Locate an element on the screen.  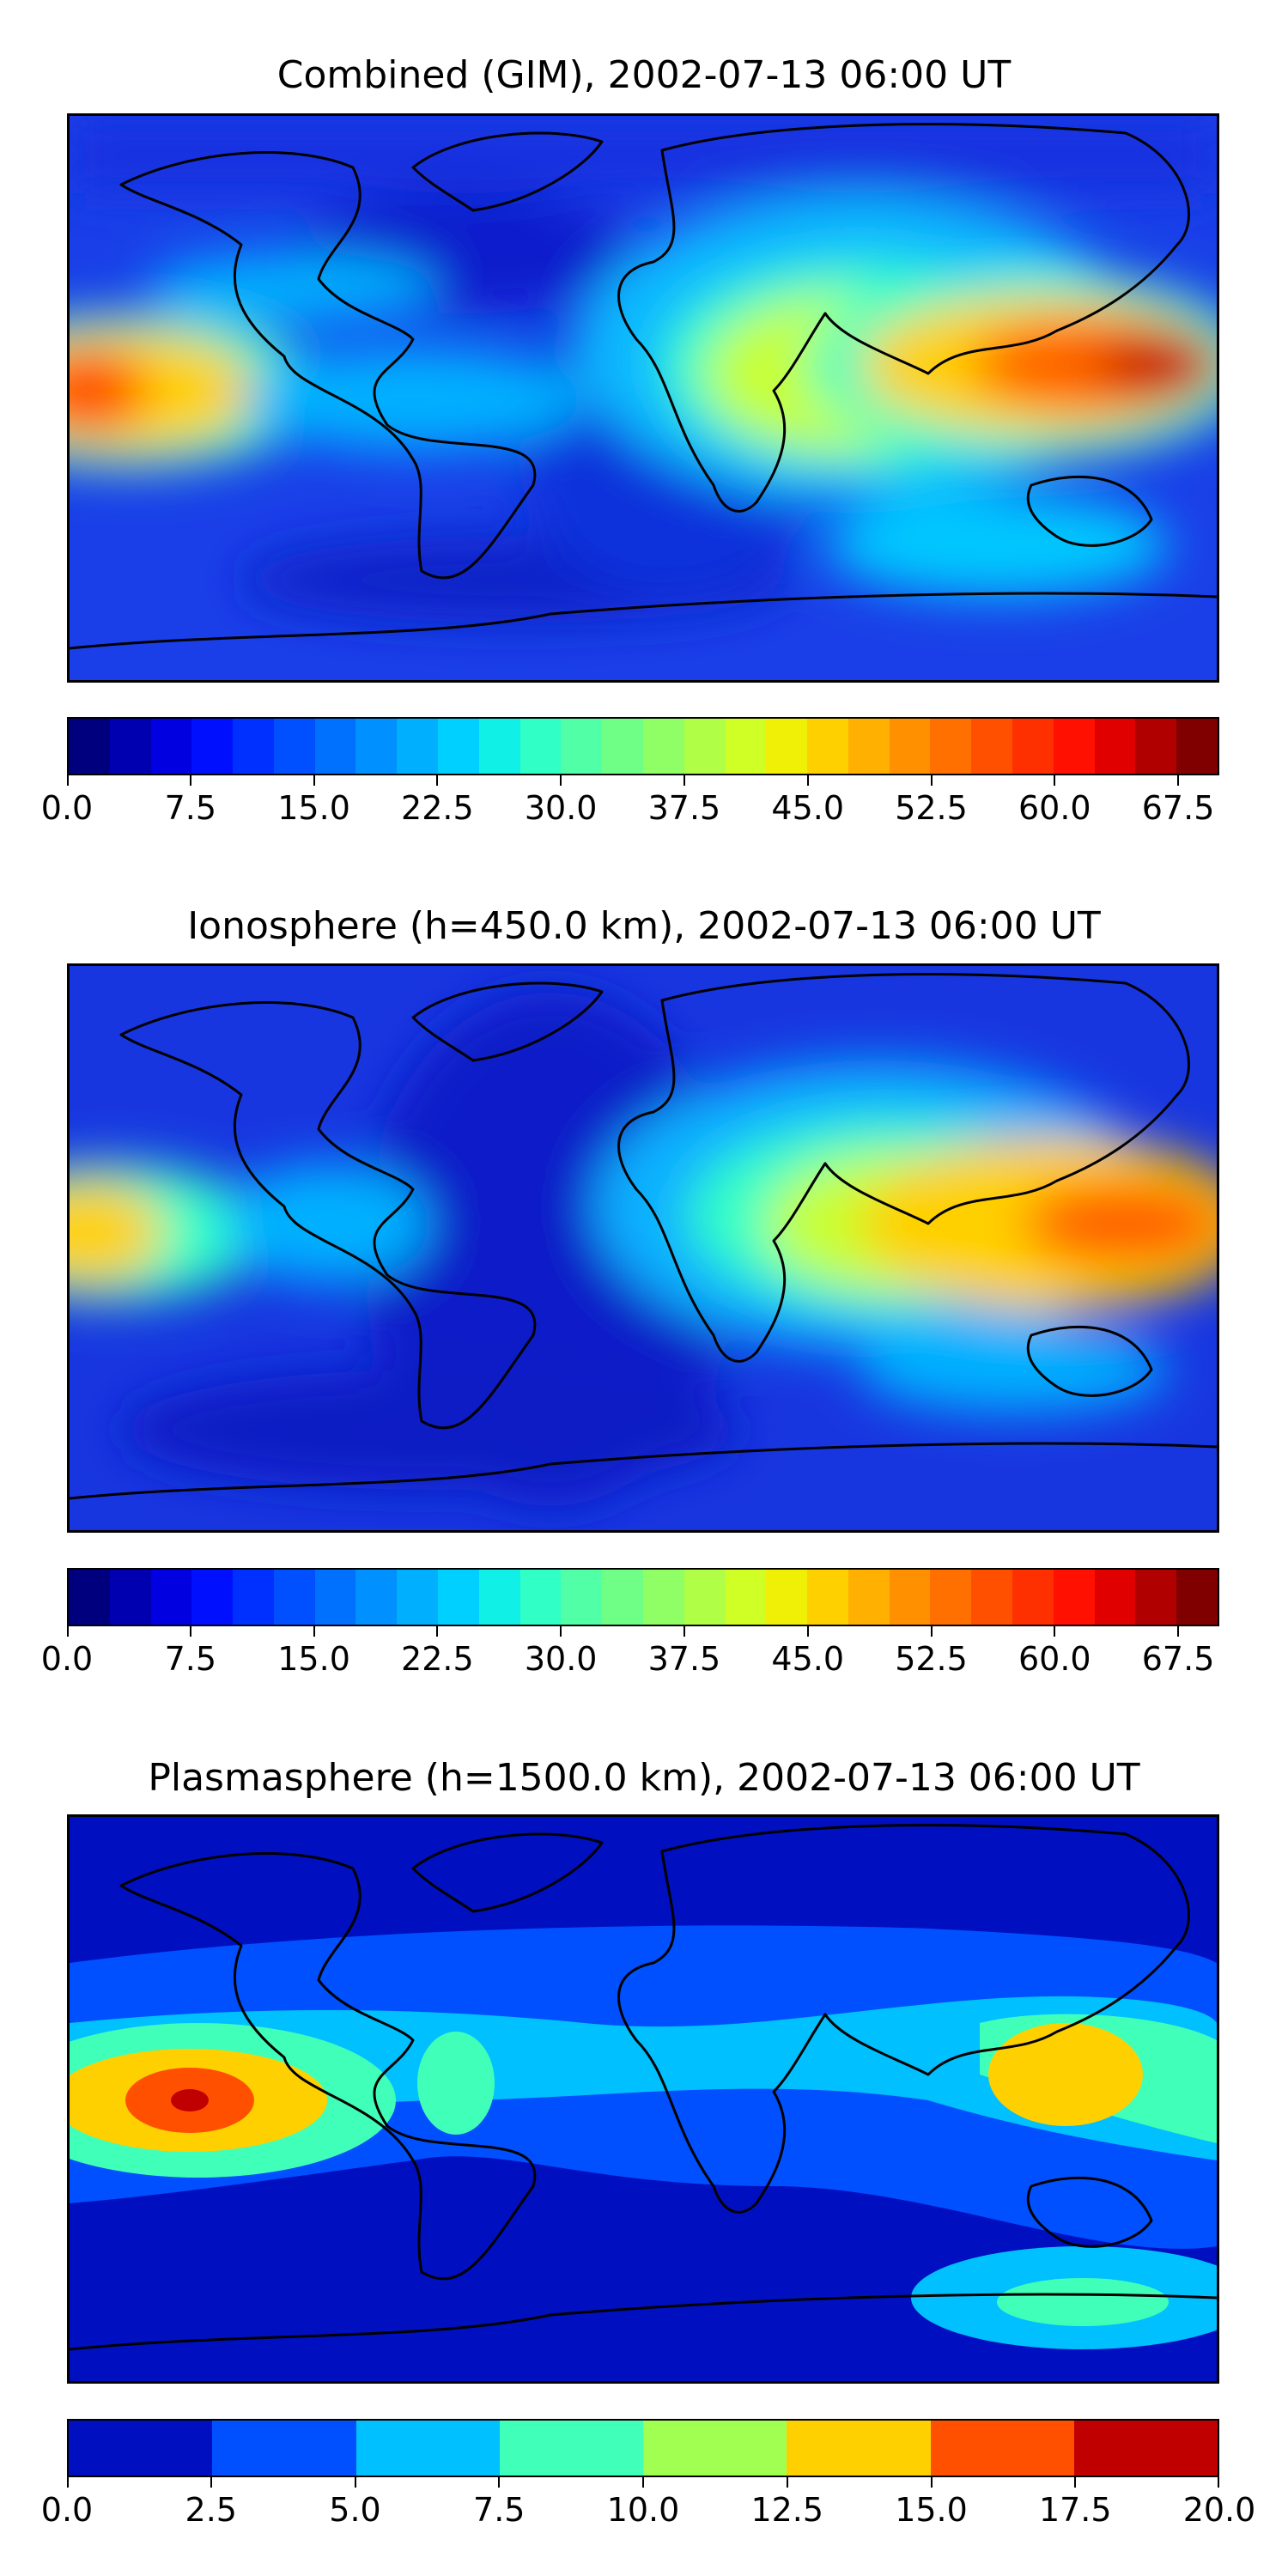
colorbar-tick-label: 12.5 is located at coordinates (787, 2510).